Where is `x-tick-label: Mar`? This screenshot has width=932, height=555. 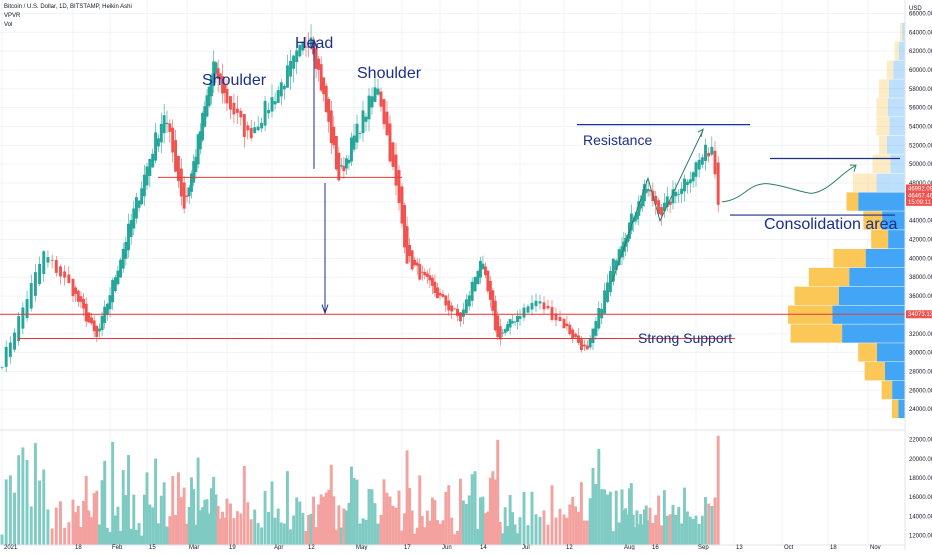 x-tick-label: Mar is located at coordinates (194, 547).